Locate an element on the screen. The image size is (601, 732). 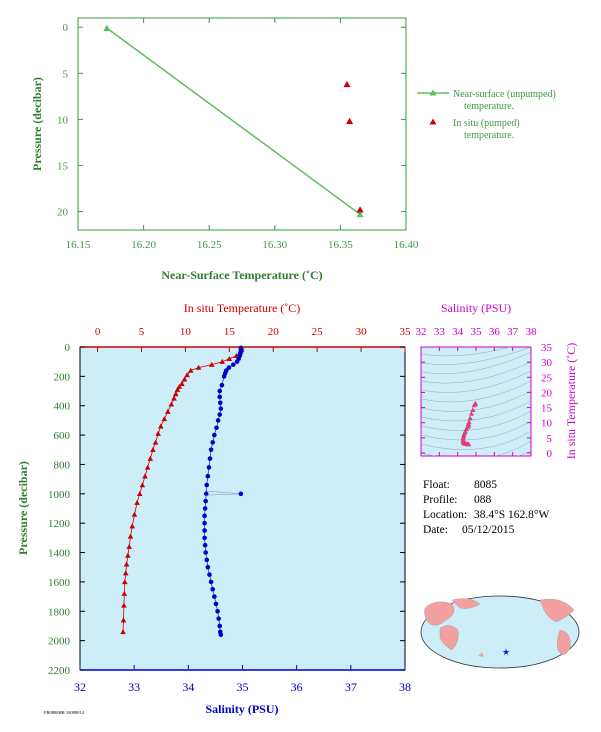
profile-top-tick-label: 30 is located at coordinates (362, 332).